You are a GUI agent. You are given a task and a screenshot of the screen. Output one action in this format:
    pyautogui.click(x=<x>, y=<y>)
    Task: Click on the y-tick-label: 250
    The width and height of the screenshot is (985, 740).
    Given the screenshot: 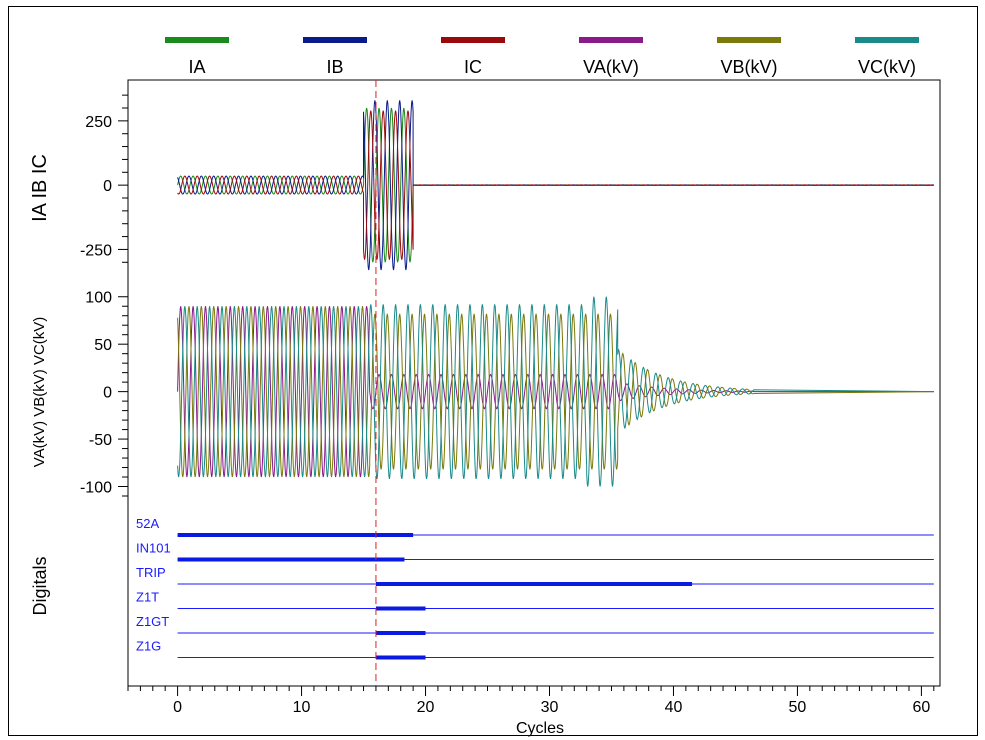 What is the action you would take?
    pyautogui.click(x=98, y=122)
    